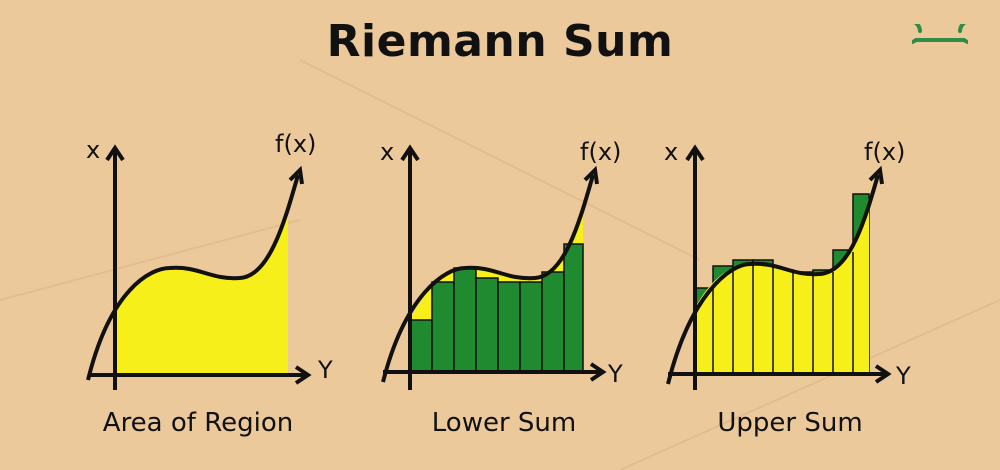 This screenshot has height=470, width=1000. What do you see at coordinates (296, 144) in the screenshot?
I see `fx-label-1: f(x)` at bounding box center [296, 144].